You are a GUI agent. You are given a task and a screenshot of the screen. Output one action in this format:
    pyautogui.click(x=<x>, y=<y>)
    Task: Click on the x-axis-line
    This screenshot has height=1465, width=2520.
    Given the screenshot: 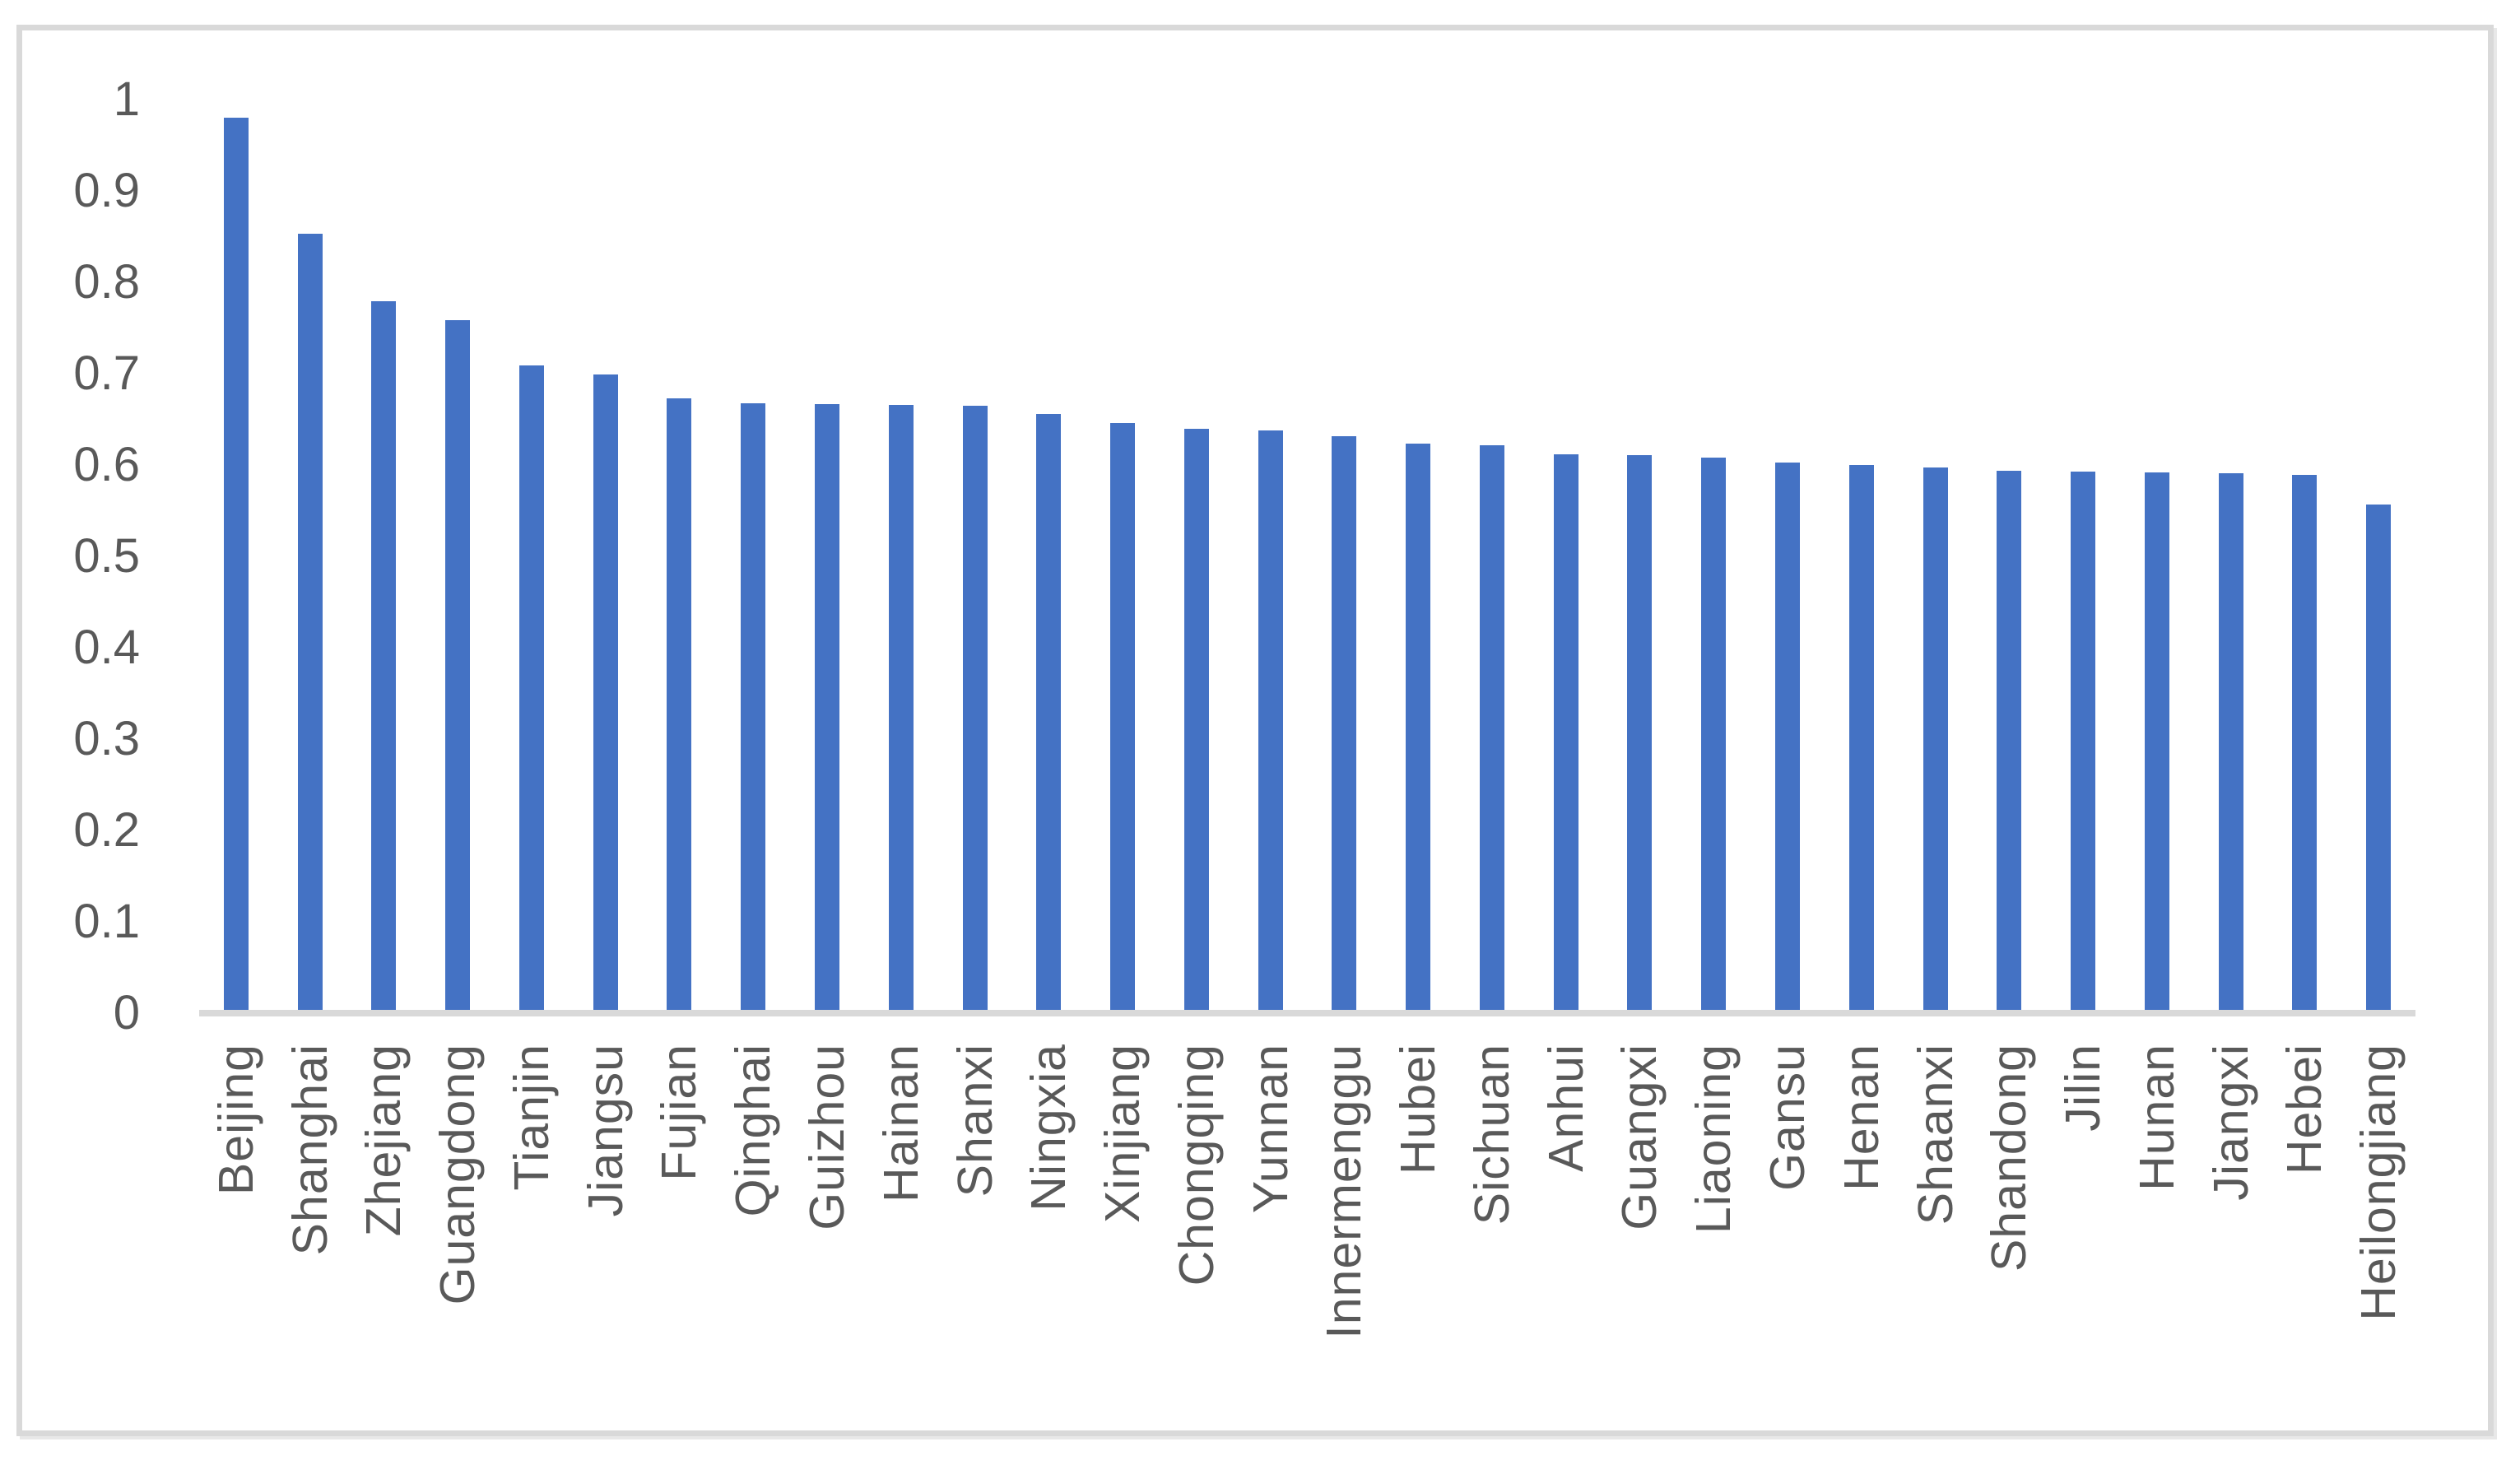 What is the action you would take?
    pyautogui.click(x=1307, y=1013)
    